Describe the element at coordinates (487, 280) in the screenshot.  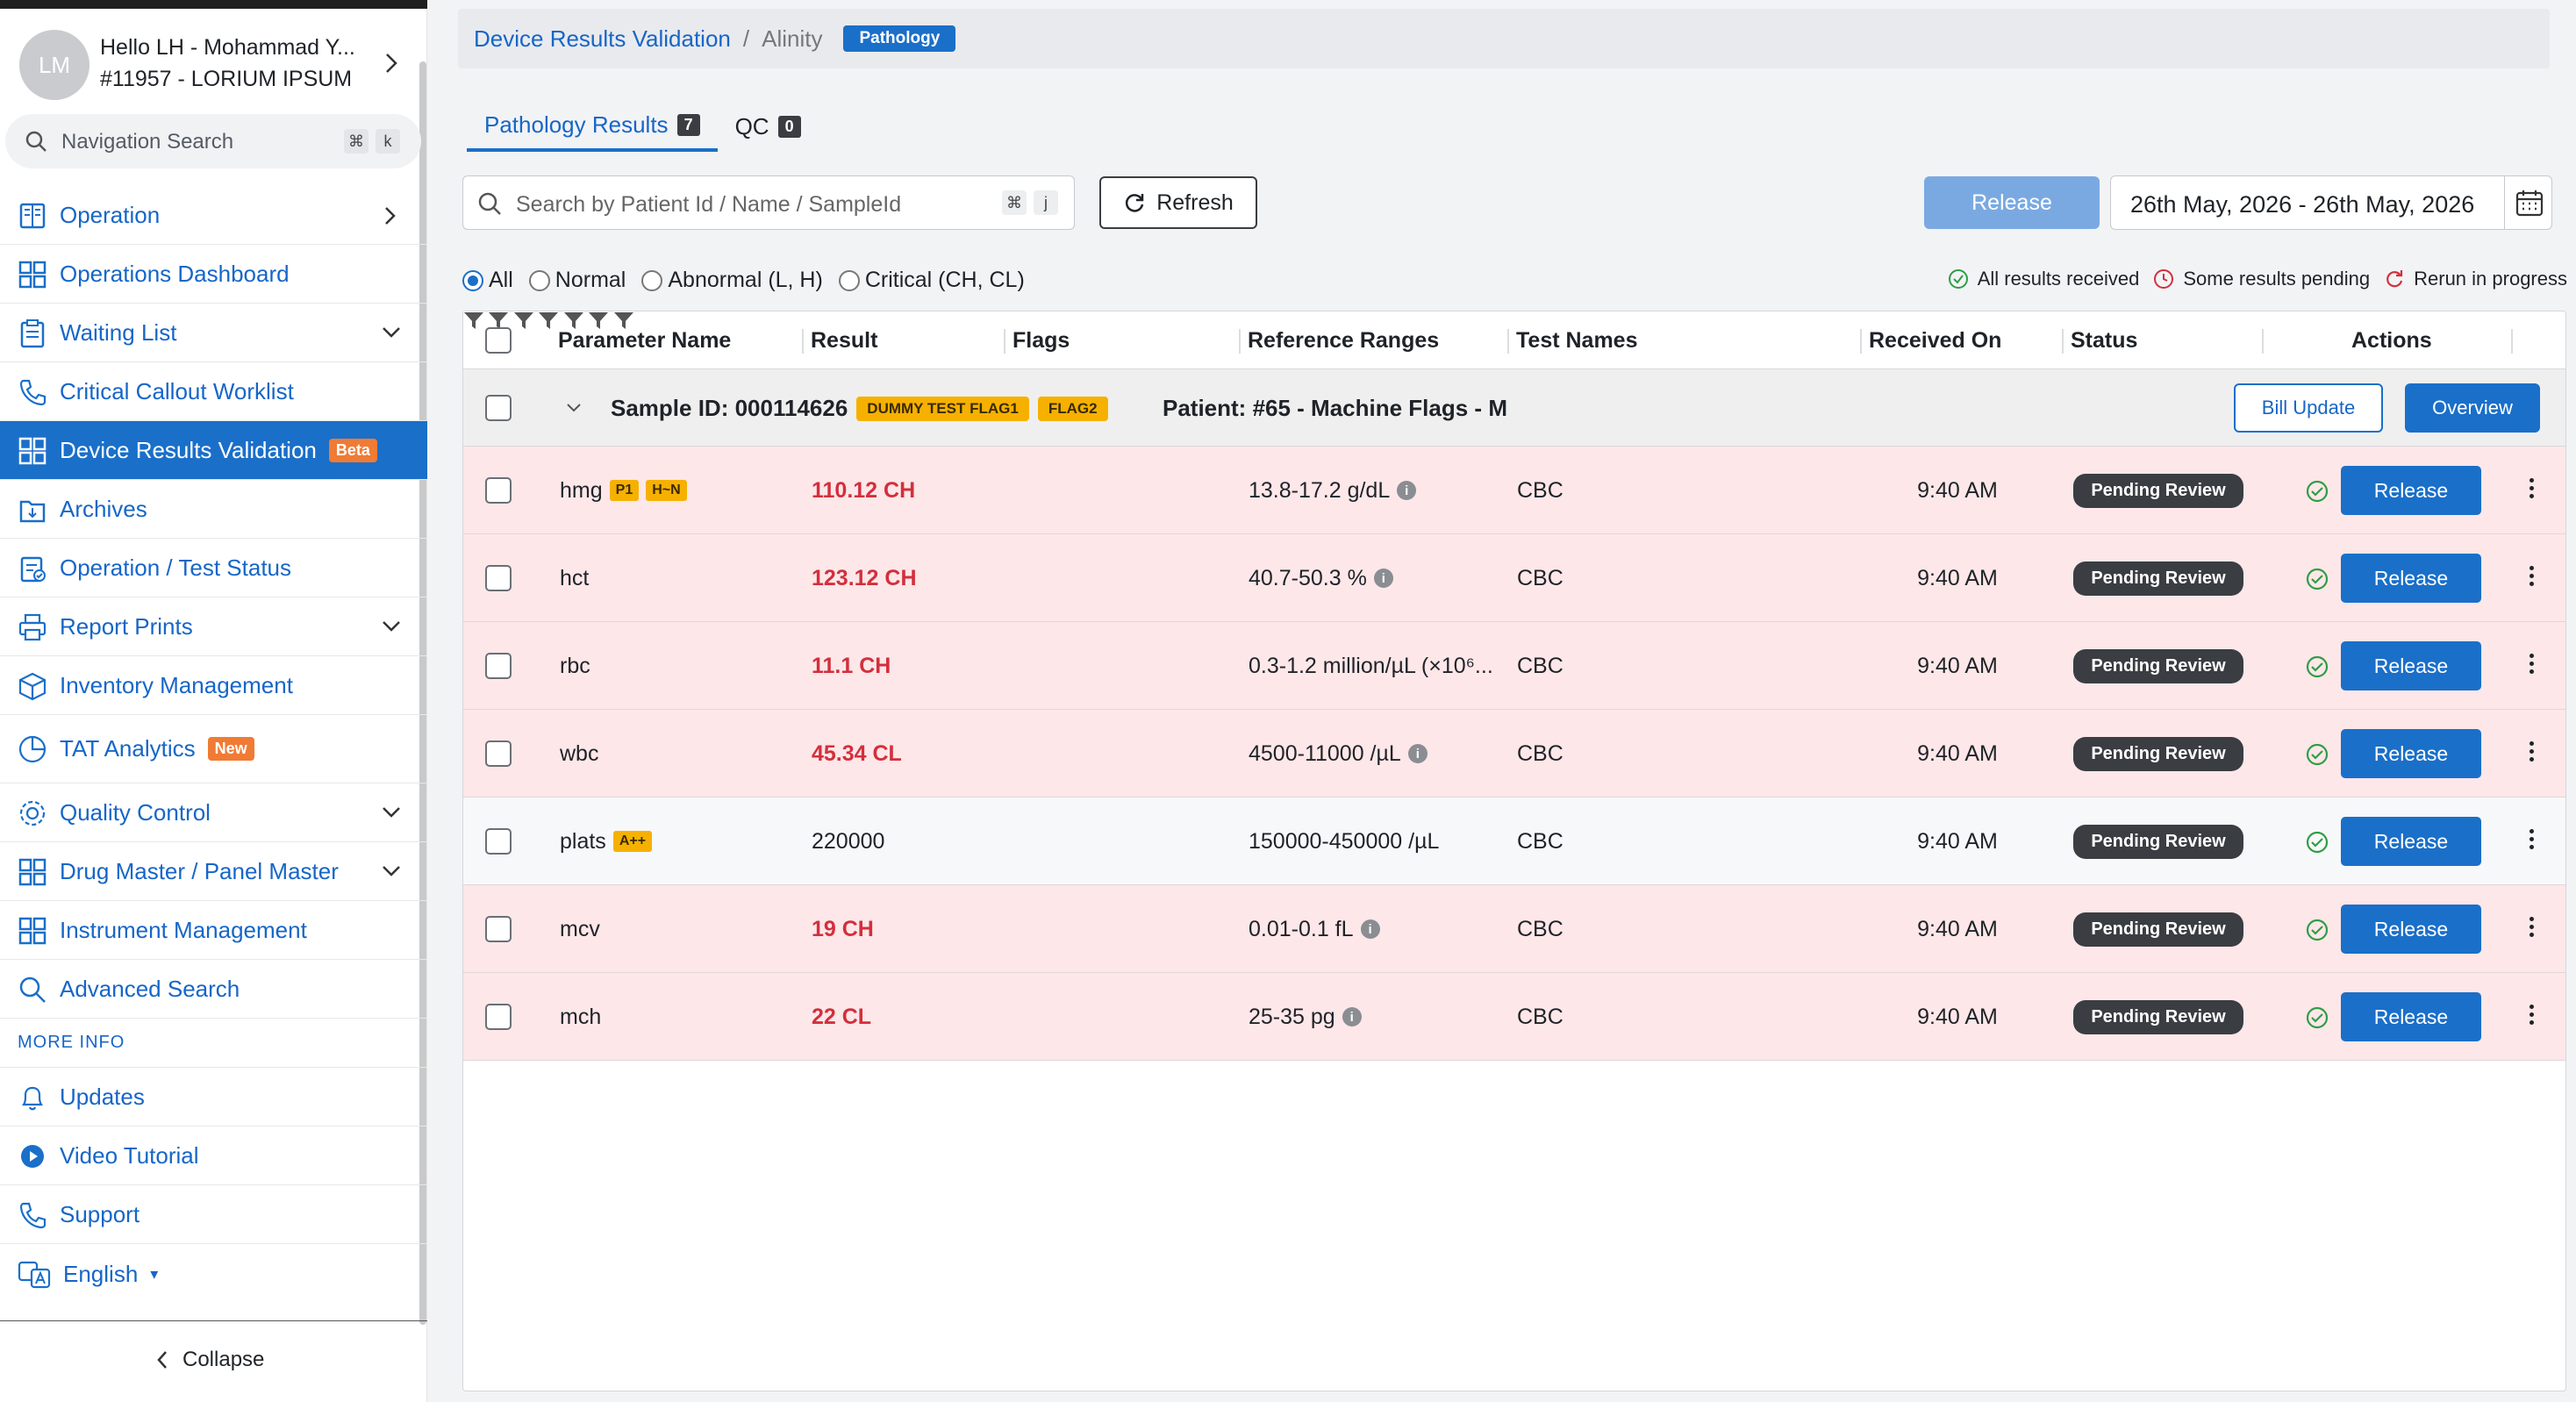
I see `filter-all: All` at that location.